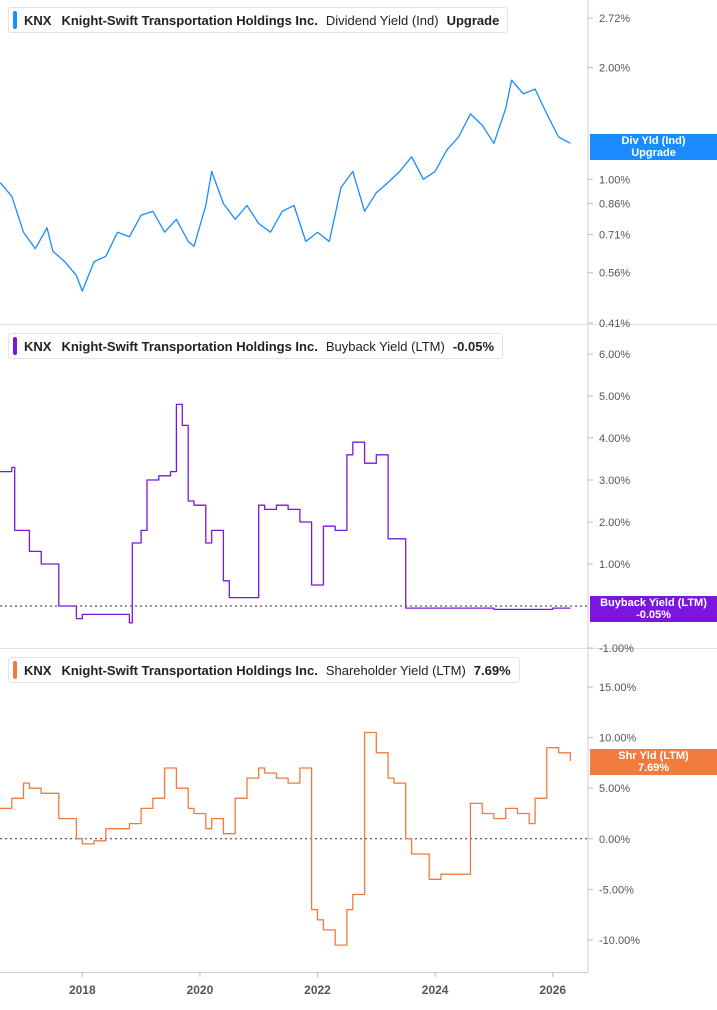 This screenshot has height=1010, width=717. What do you see at coordinates (653, 153) in the screenshot?
I see `end-label-value: Upgrade` at bounding box center [653, 153].